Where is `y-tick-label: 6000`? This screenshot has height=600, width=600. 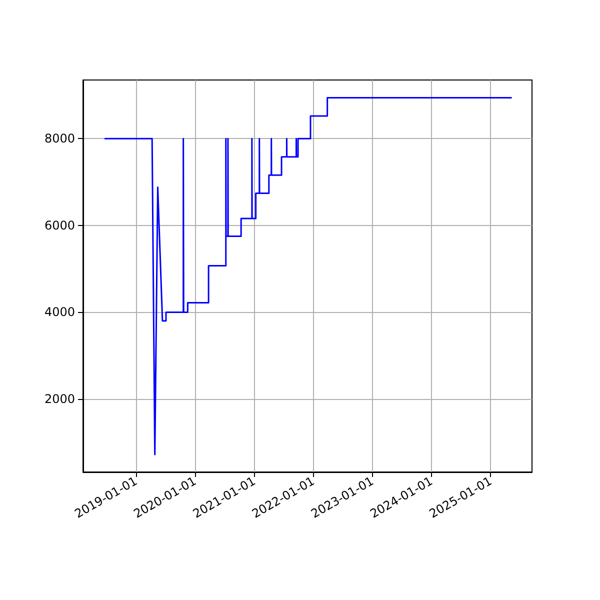 y-tick-label: 6000 is located at coordinates (59, 225).